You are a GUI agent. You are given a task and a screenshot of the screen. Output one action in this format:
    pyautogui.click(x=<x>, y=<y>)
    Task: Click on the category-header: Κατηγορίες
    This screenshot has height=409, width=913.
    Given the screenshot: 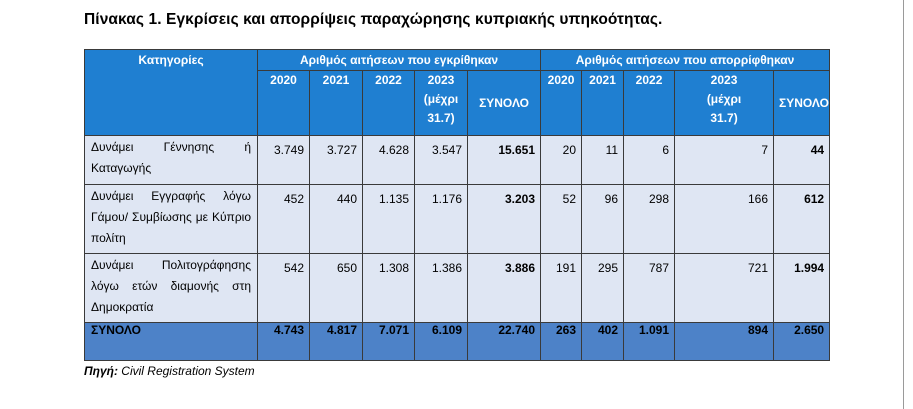 What is the action you would take?
    pyautogui.click(x=171, y=92)
    